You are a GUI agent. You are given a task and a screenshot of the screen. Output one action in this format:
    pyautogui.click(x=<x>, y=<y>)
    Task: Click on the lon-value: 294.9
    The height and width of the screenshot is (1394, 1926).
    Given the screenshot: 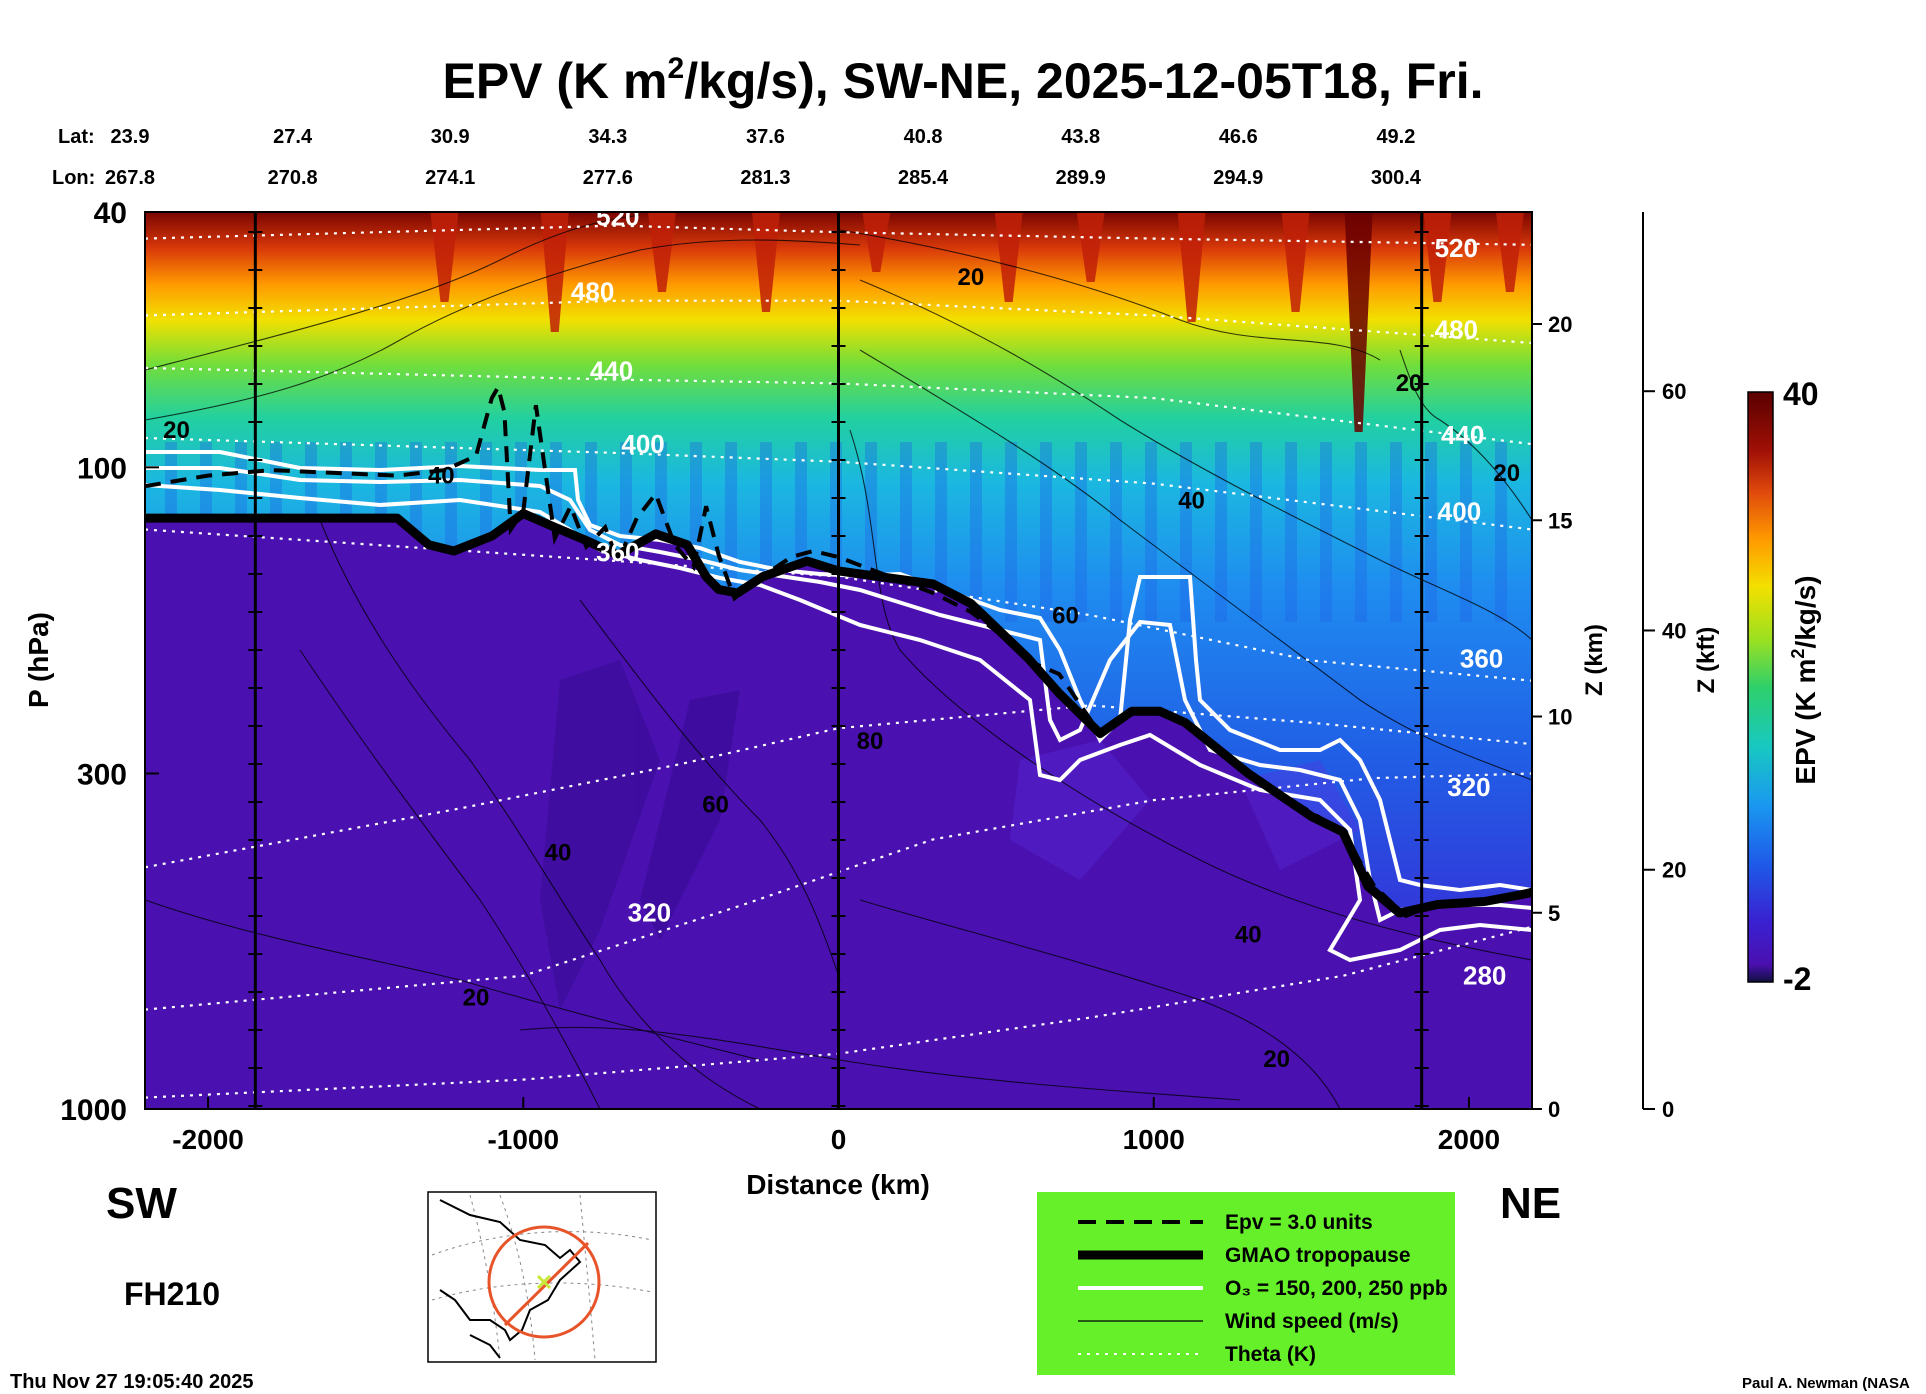 What is the action you would take?
    pyautogui.click(x=1238, y=178)
    